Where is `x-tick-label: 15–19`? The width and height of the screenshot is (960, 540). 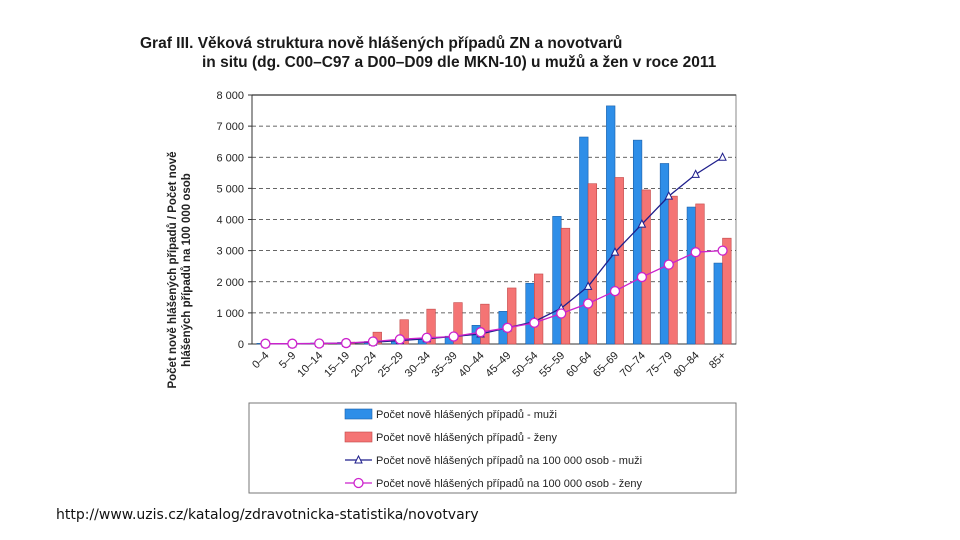
x-tick-label: 15–19 is located at coordinates (337, 365).